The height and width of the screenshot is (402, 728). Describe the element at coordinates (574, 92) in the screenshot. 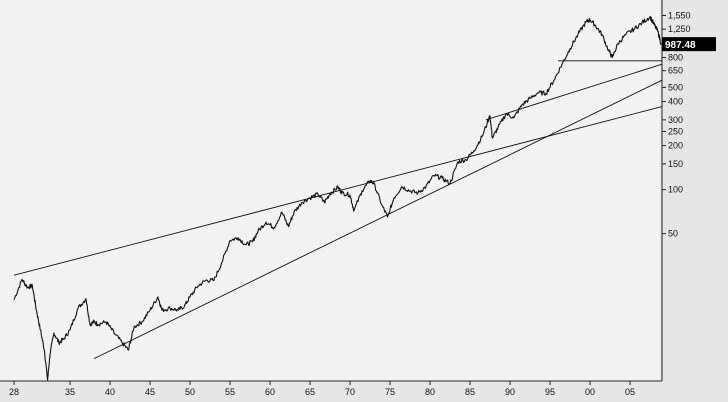

I see `trendline` at that location.